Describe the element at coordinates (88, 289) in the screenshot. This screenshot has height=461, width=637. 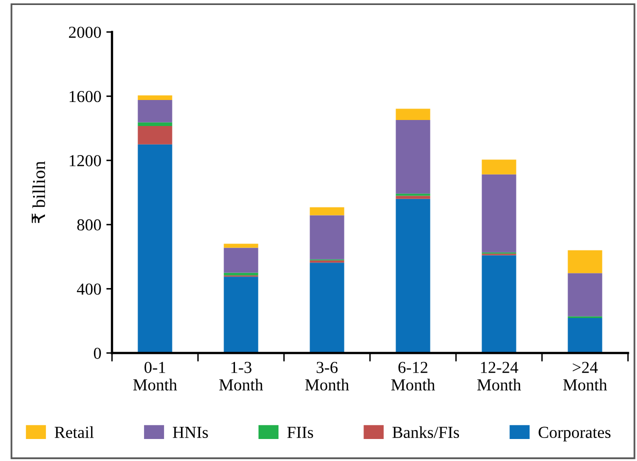
I see `y-tick-label: 400` at that location.